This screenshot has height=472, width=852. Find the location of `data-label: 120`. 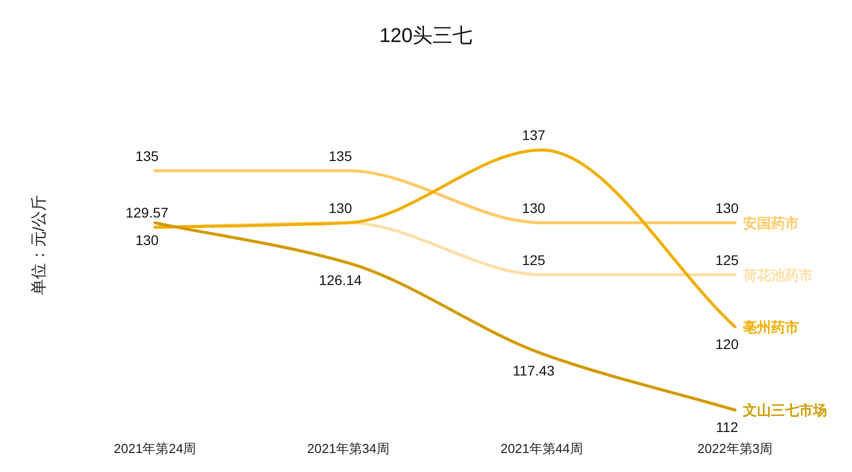

data-label: 120 is located at coordinates (727, 344).